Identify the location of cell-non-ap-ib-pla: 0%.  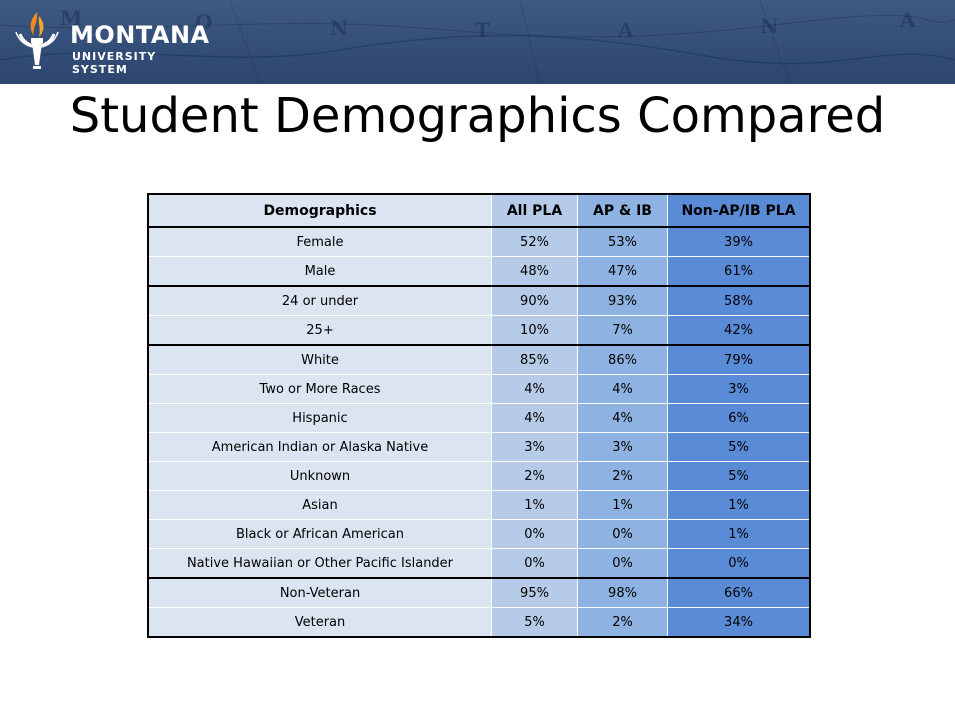
(739, 563).